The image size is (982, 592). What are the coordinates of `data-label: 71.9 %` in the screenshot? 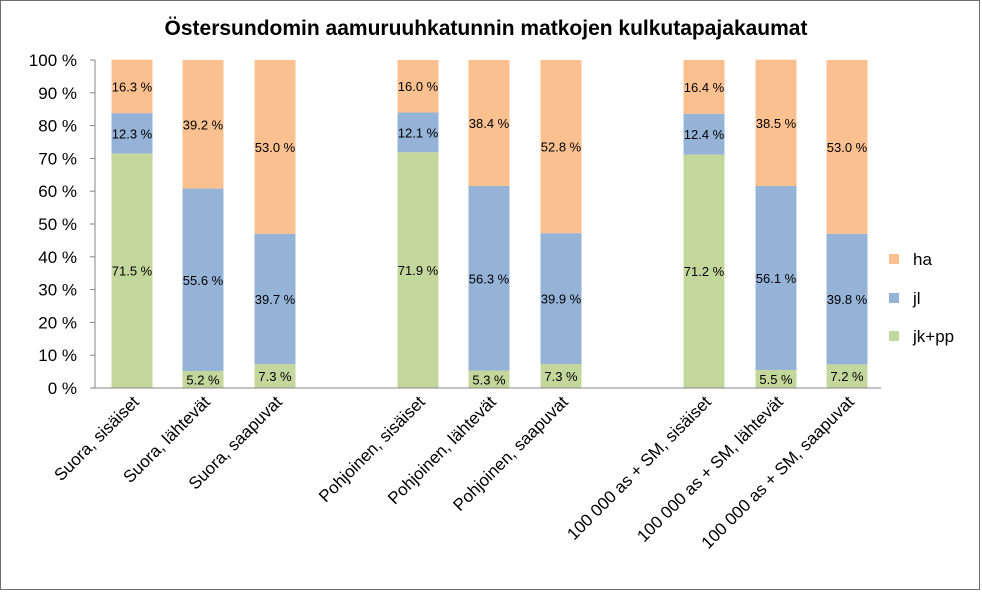 It's located at (418, 270).